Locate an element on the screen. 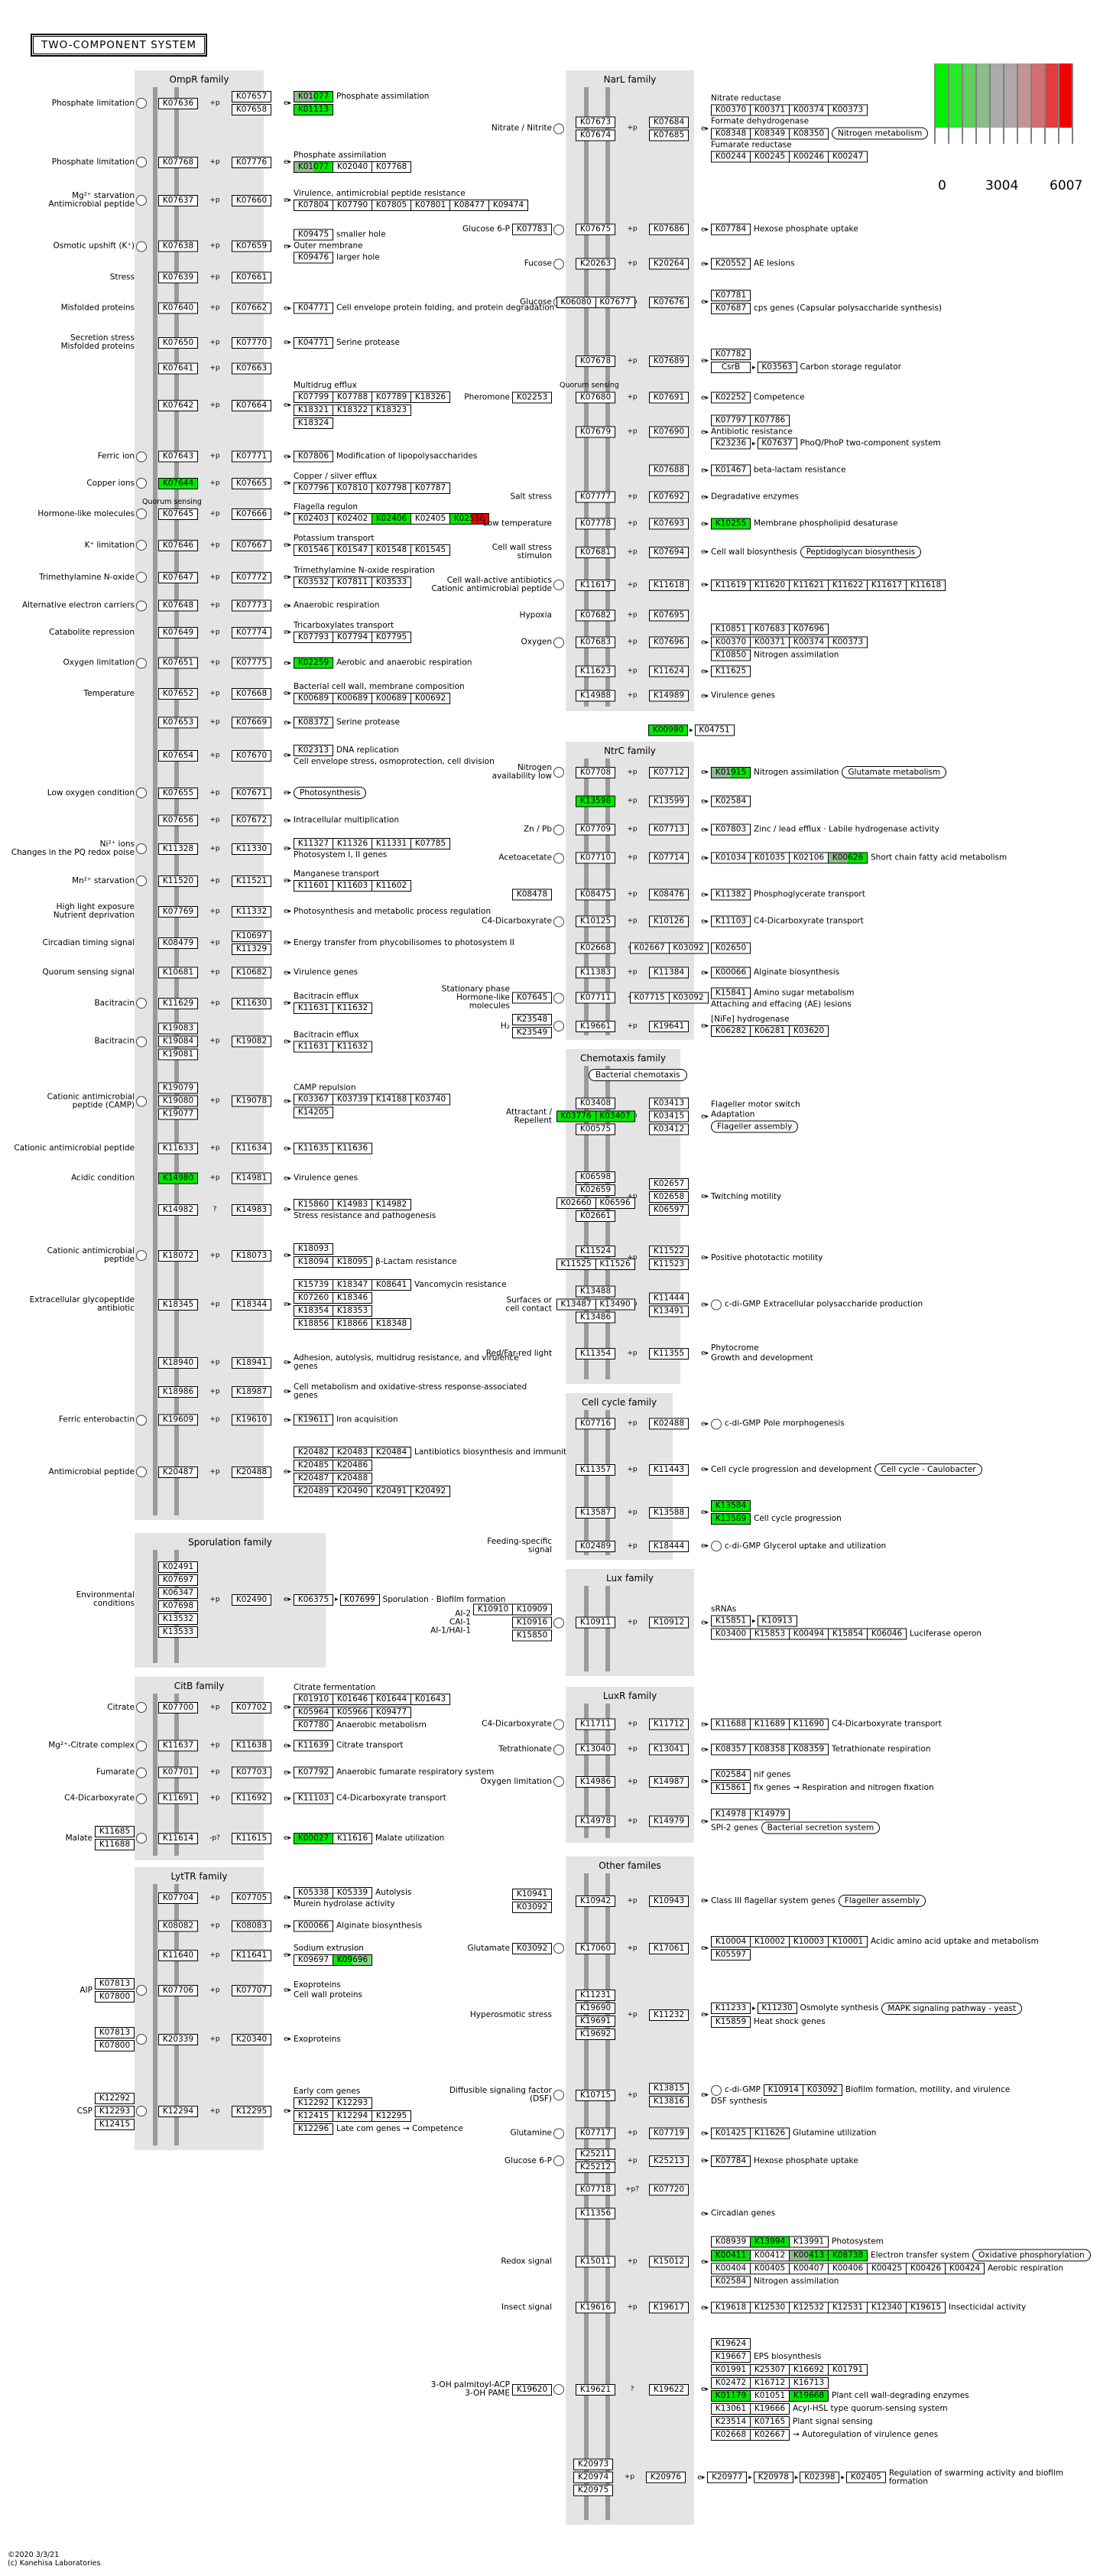 Image resolution: width=1100 pixels, height=2576 pixels. ko-box: K18986 is located at coordinates (178, 1392).